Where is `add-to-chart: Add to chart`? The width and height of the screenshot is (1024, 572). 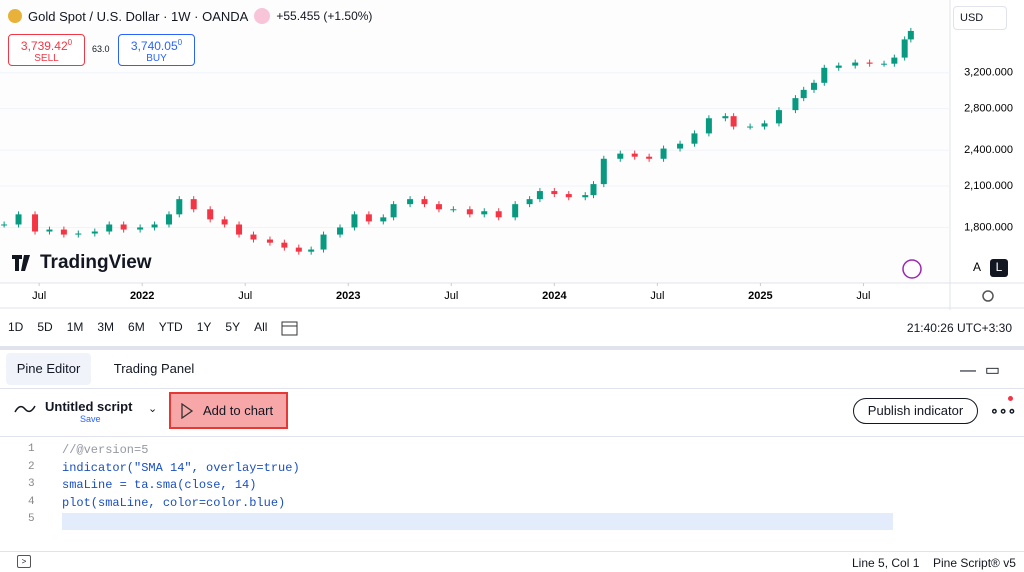 add-to-chart: Add to chart is located at coordinates (228, 410).